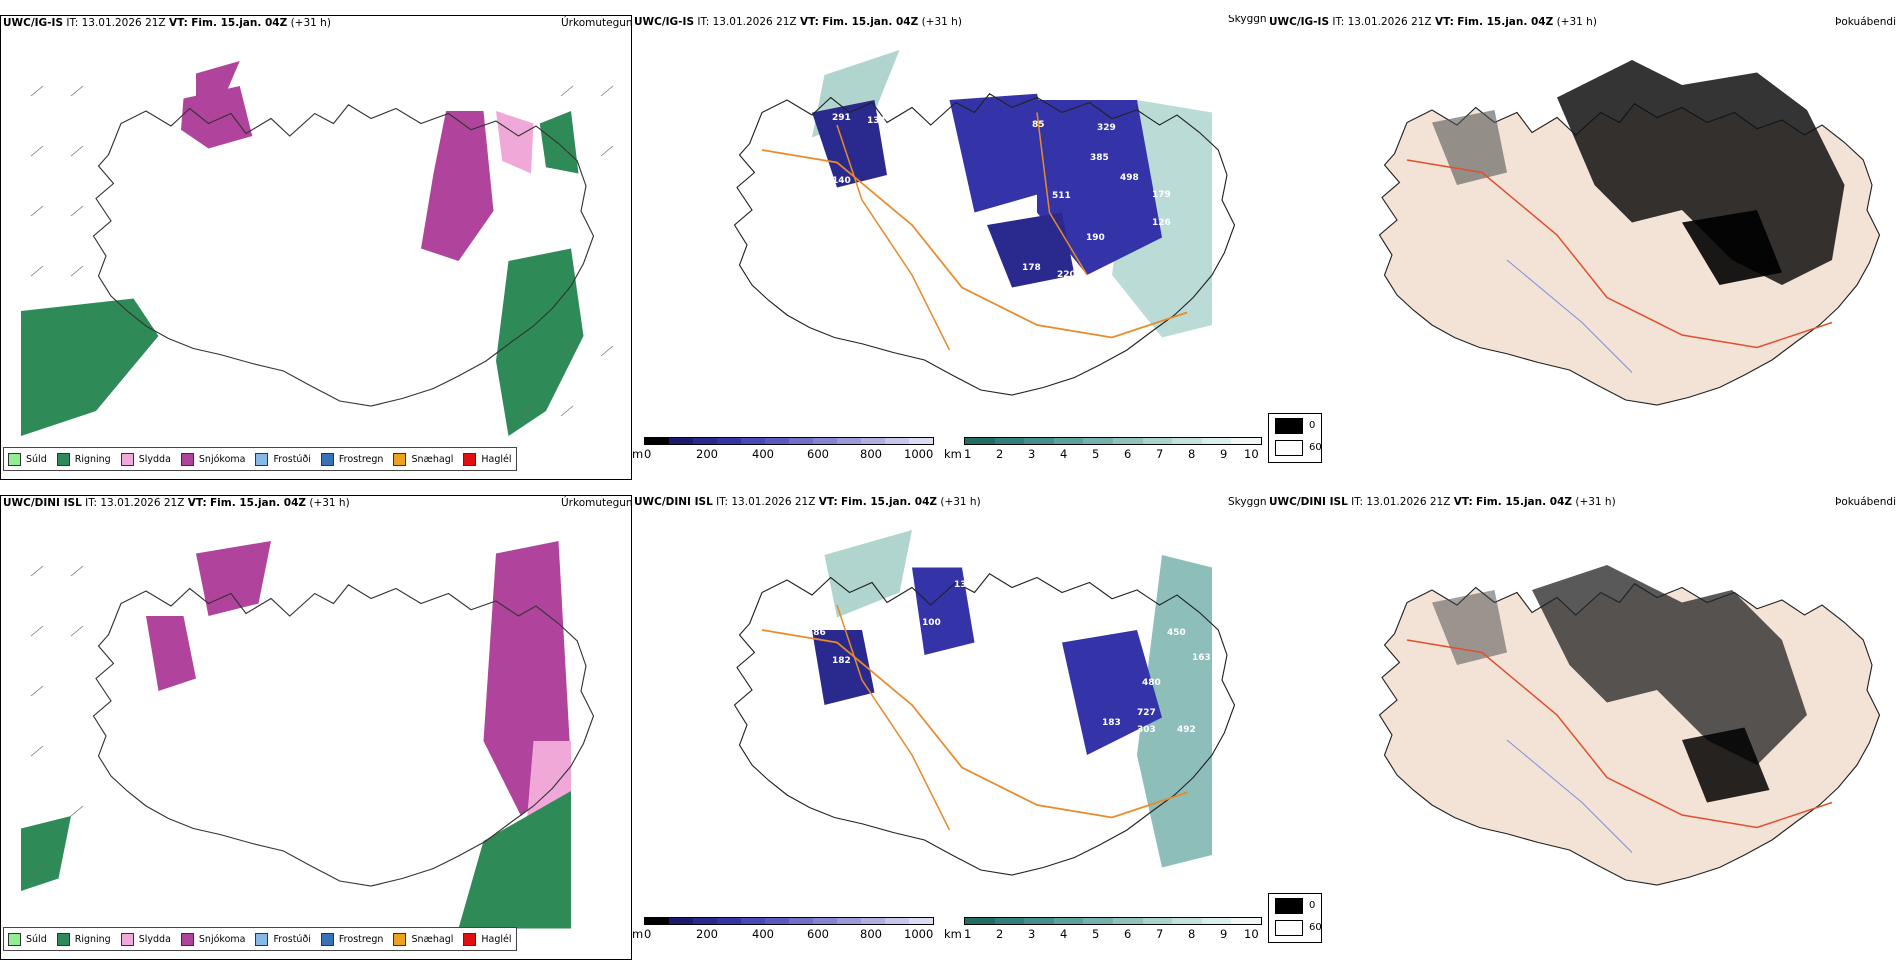 The width and height of the screenshot is (1900, 960). I want to click on cloud-label: 385, so click(1099, 158).